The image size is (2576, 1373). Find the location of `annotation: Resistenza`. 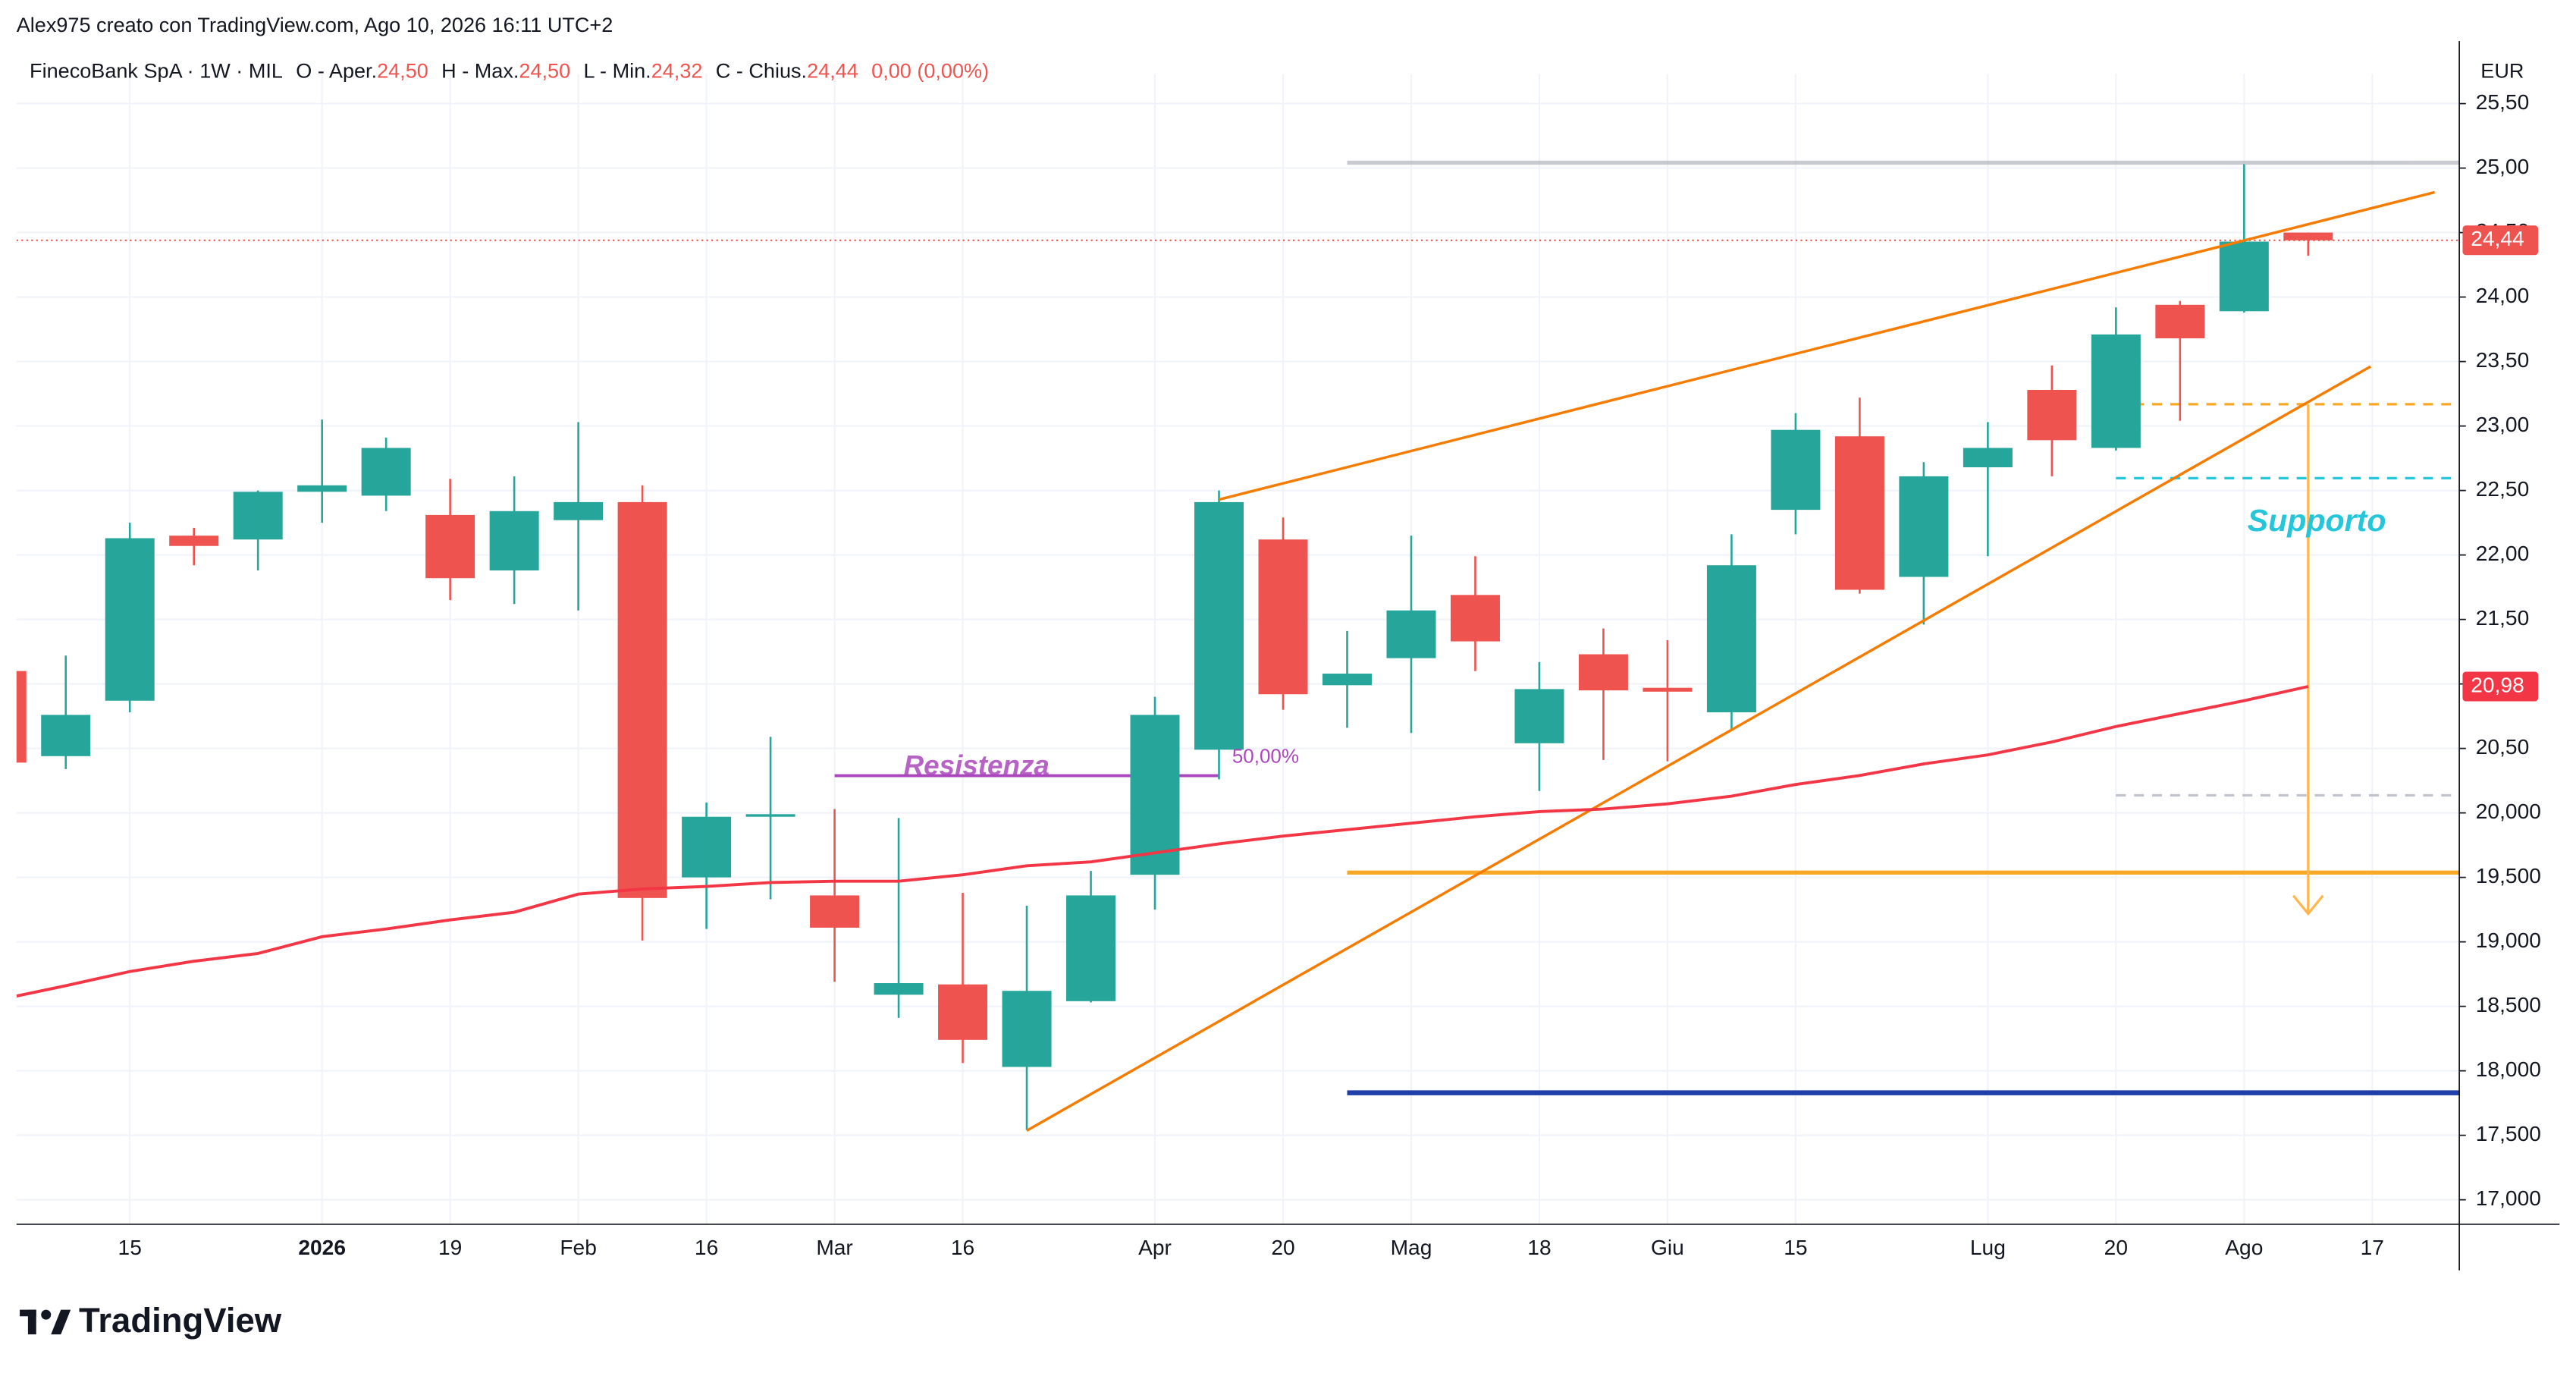

annotation: Resistenza is located at coordinates (977, 765).